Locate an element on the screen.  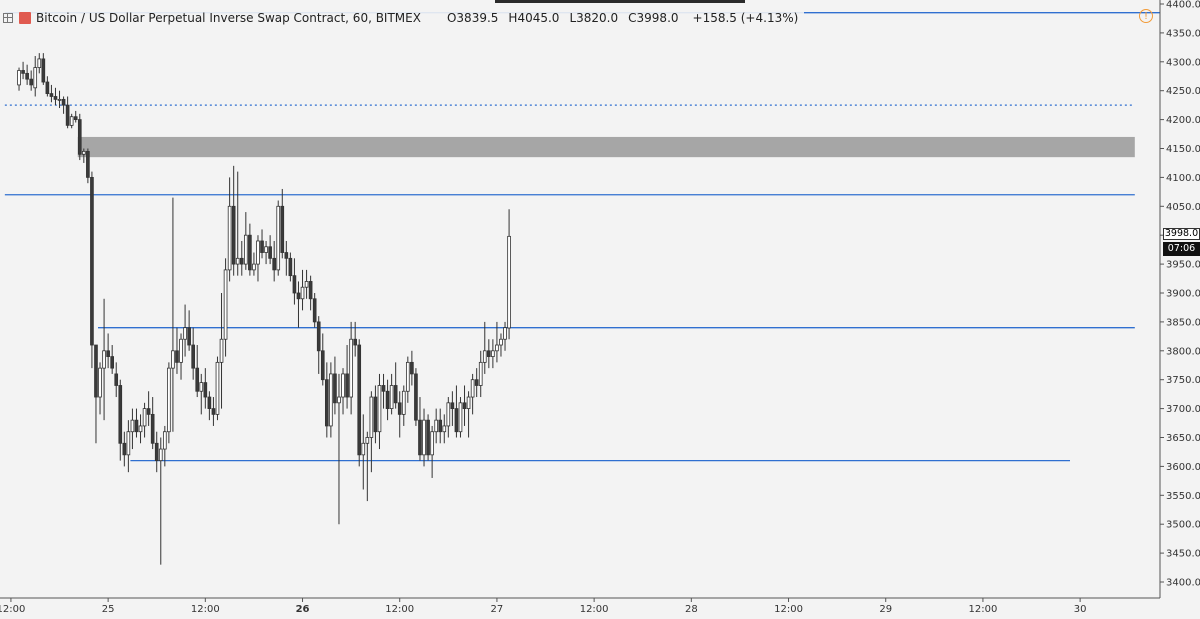
time-tick-label: 26 is located at coordinates (303, 609).